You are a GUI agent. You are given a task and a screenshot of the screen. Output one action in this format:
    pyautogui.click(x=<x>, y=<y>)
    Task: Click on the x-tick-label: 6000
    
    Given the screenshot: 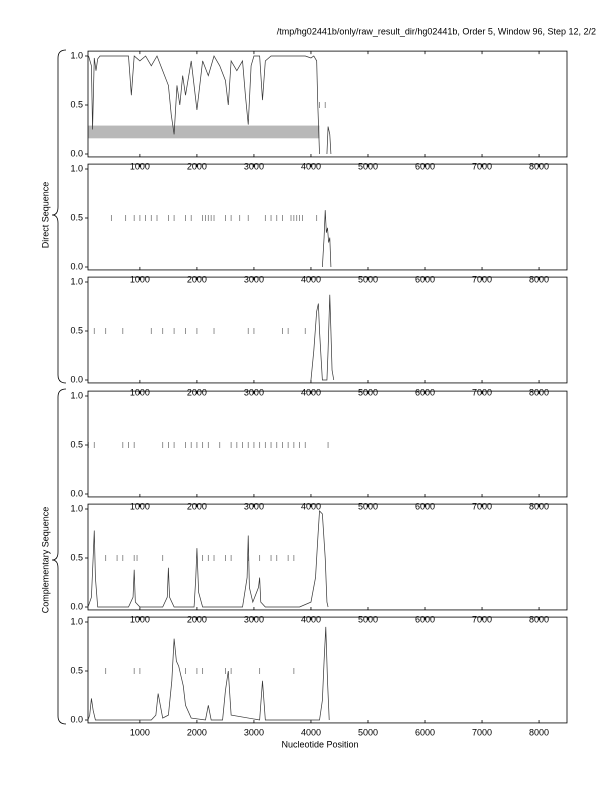 What is the action you would take?
    pyautogui.click(x=425, y=732)
    